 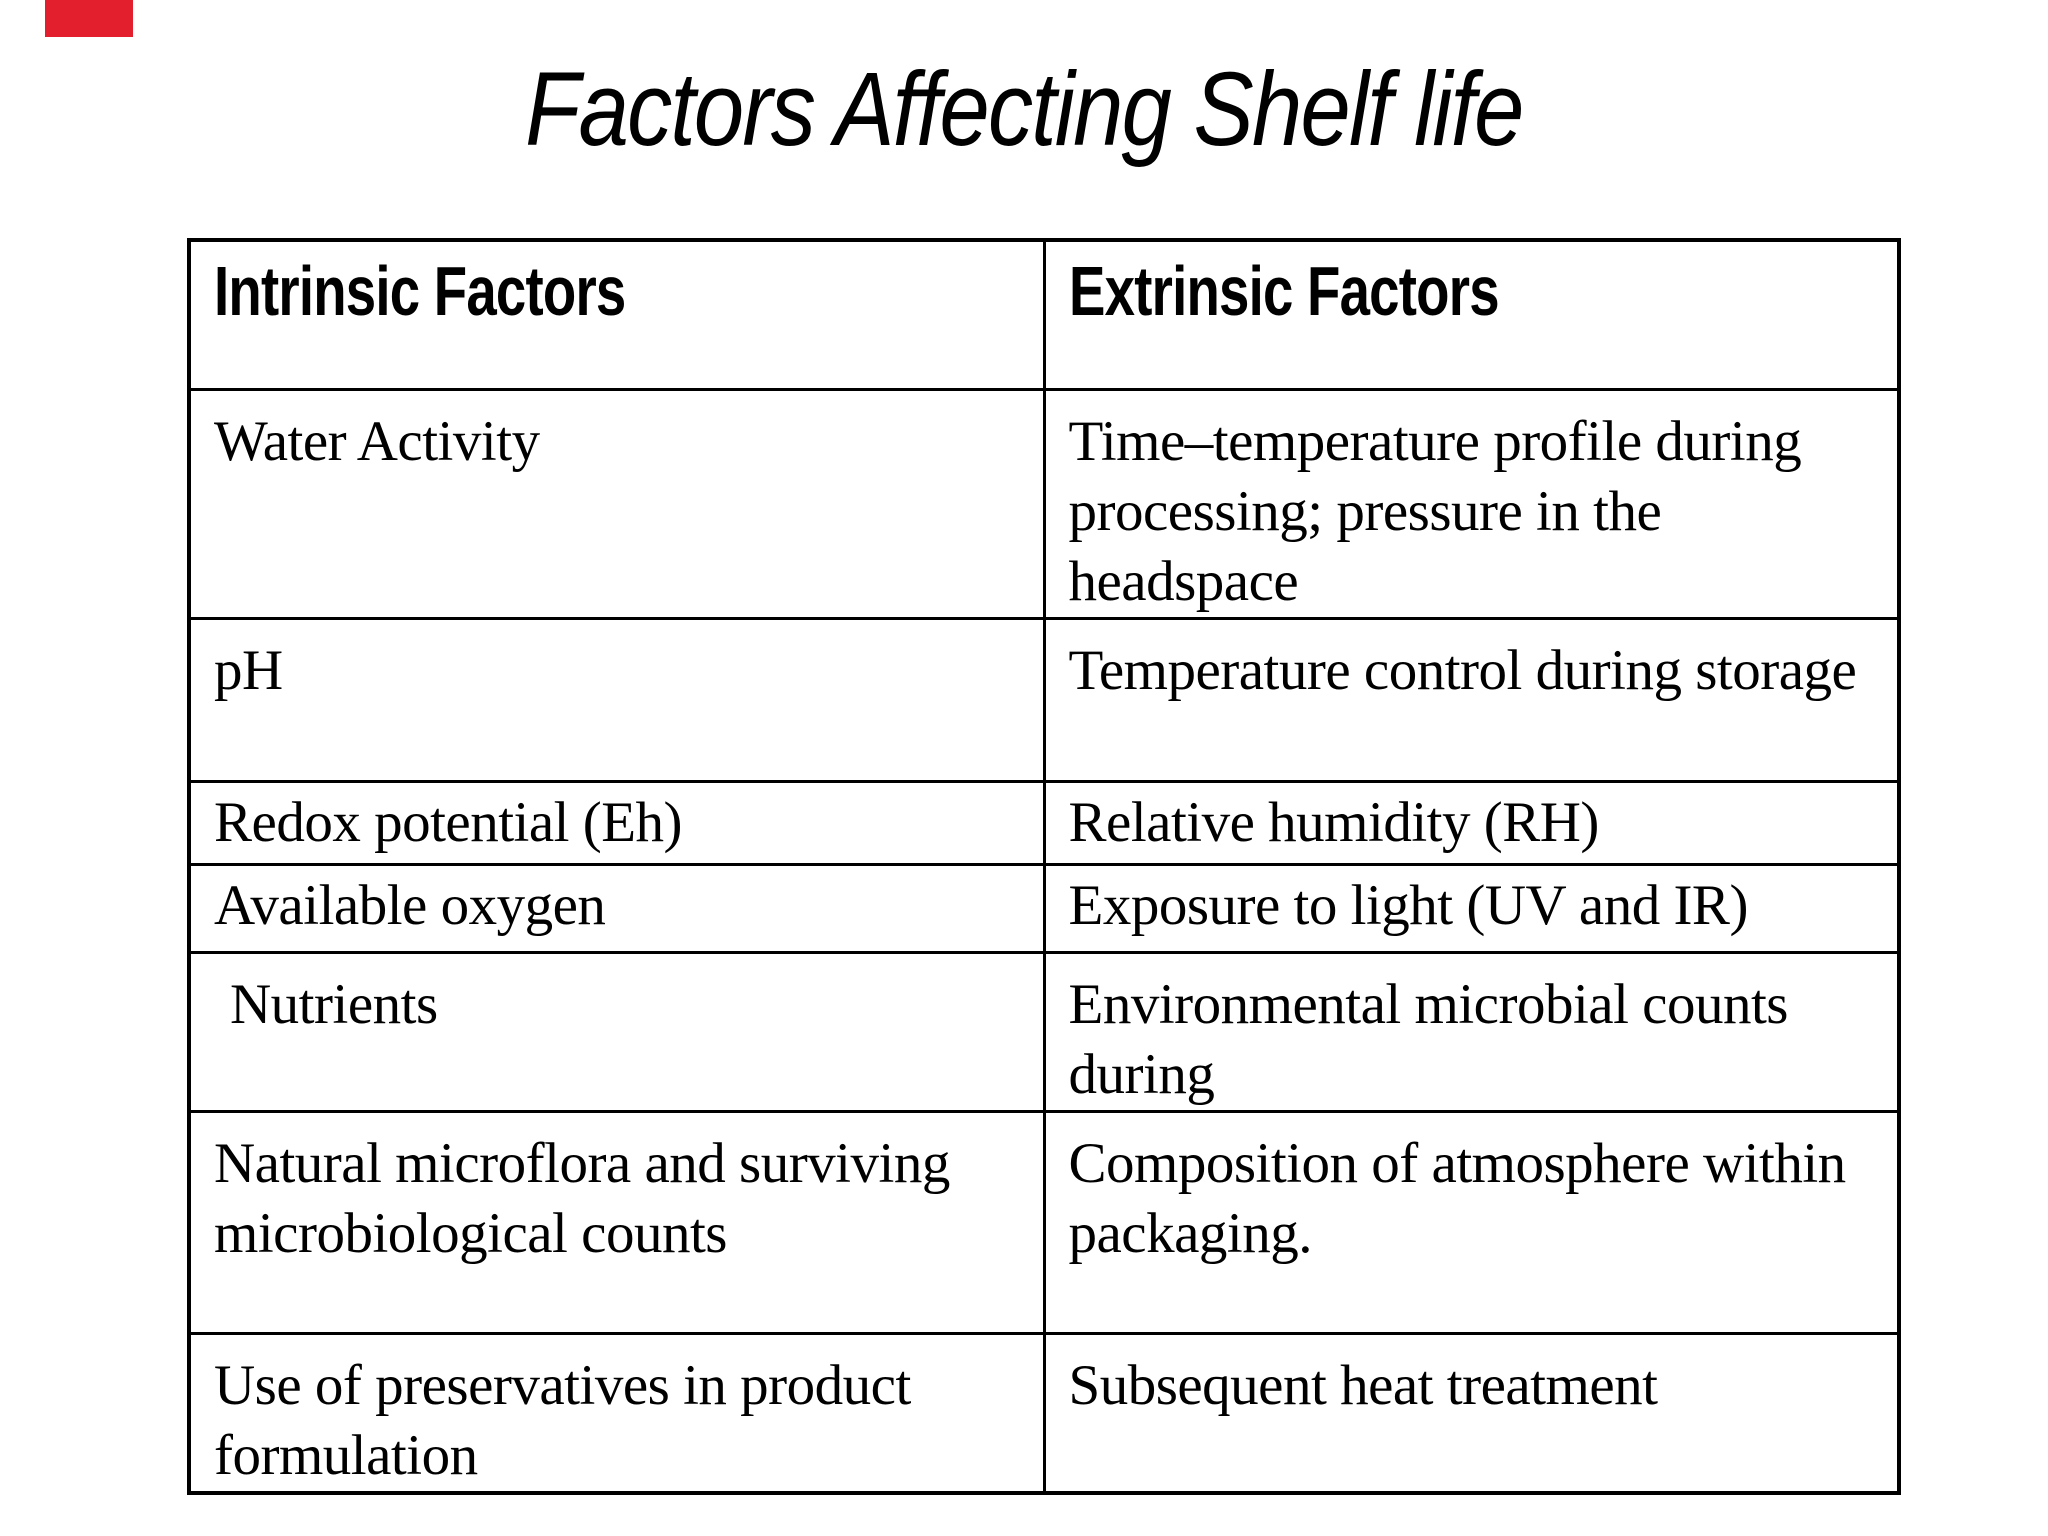 I want to click on cell-temperature-control: Temperature control during storage, so click(x=1471, y=699).